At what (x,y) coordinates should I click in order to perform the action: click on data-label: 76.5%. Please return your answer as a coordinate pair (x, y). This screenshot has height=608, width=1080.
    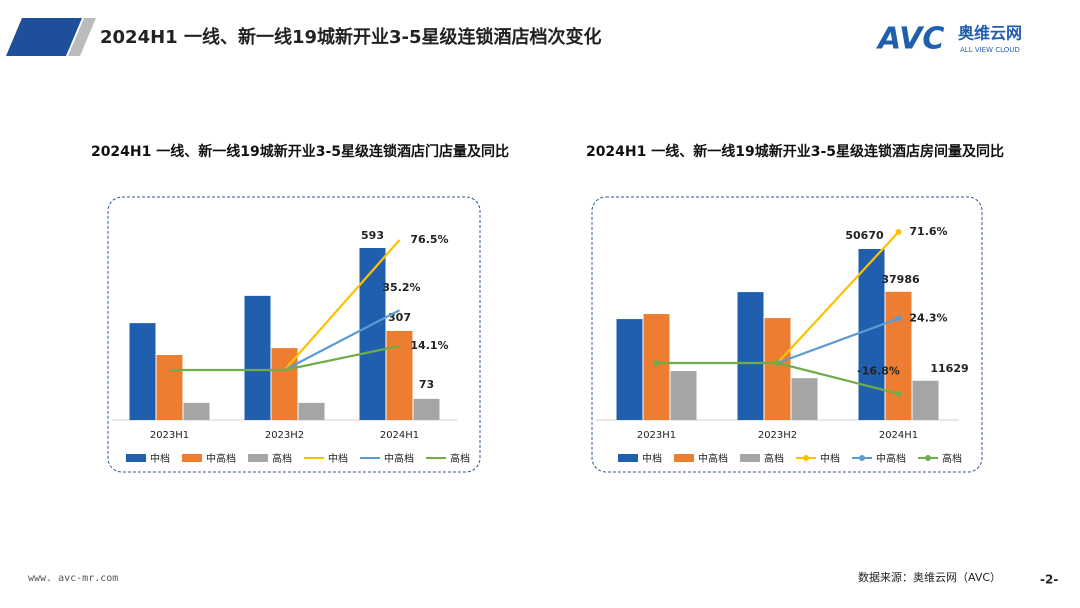
    Looking at the image, I should click on (429, 239).